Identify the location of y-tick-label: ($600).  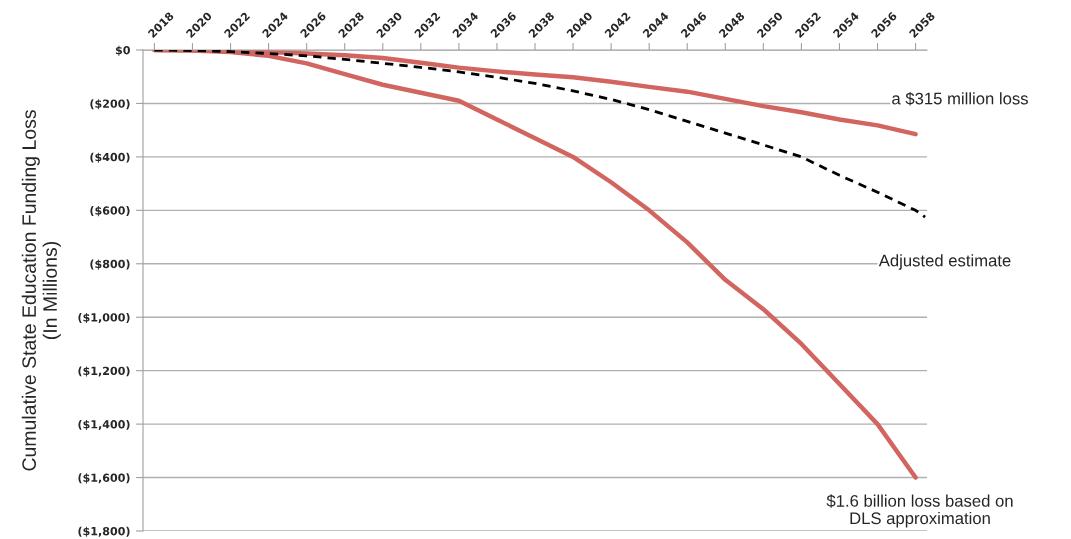
(110, 211).